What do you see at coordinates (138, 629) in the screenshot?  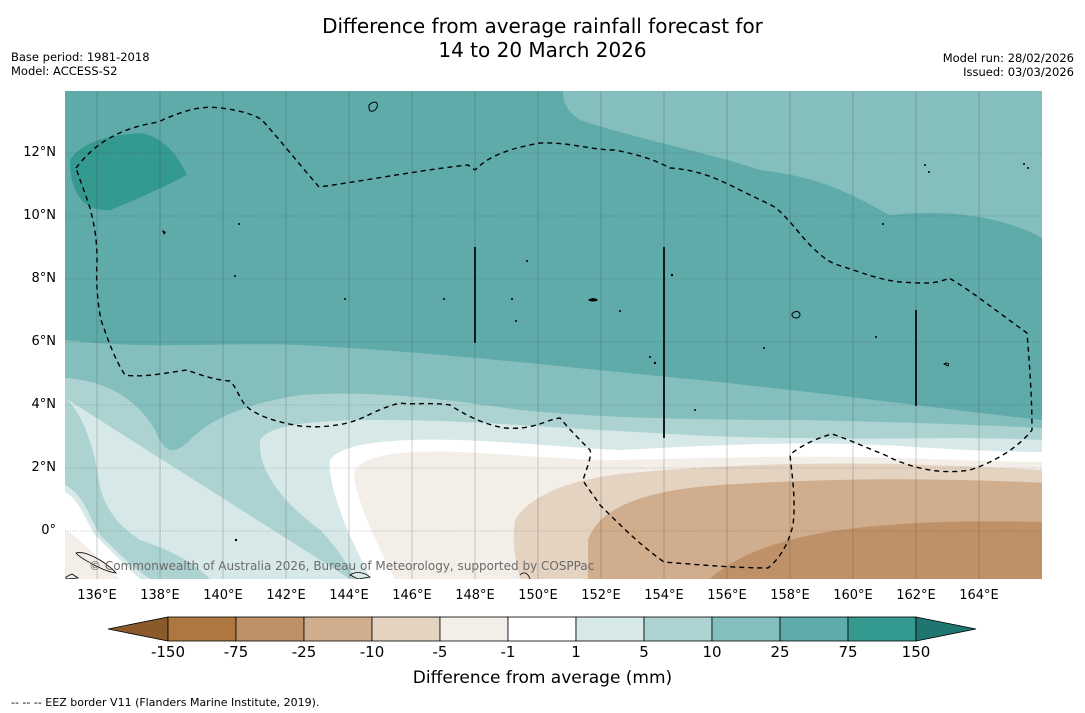 I see `colorbar-extend-low` at bounding box center [138, 629].